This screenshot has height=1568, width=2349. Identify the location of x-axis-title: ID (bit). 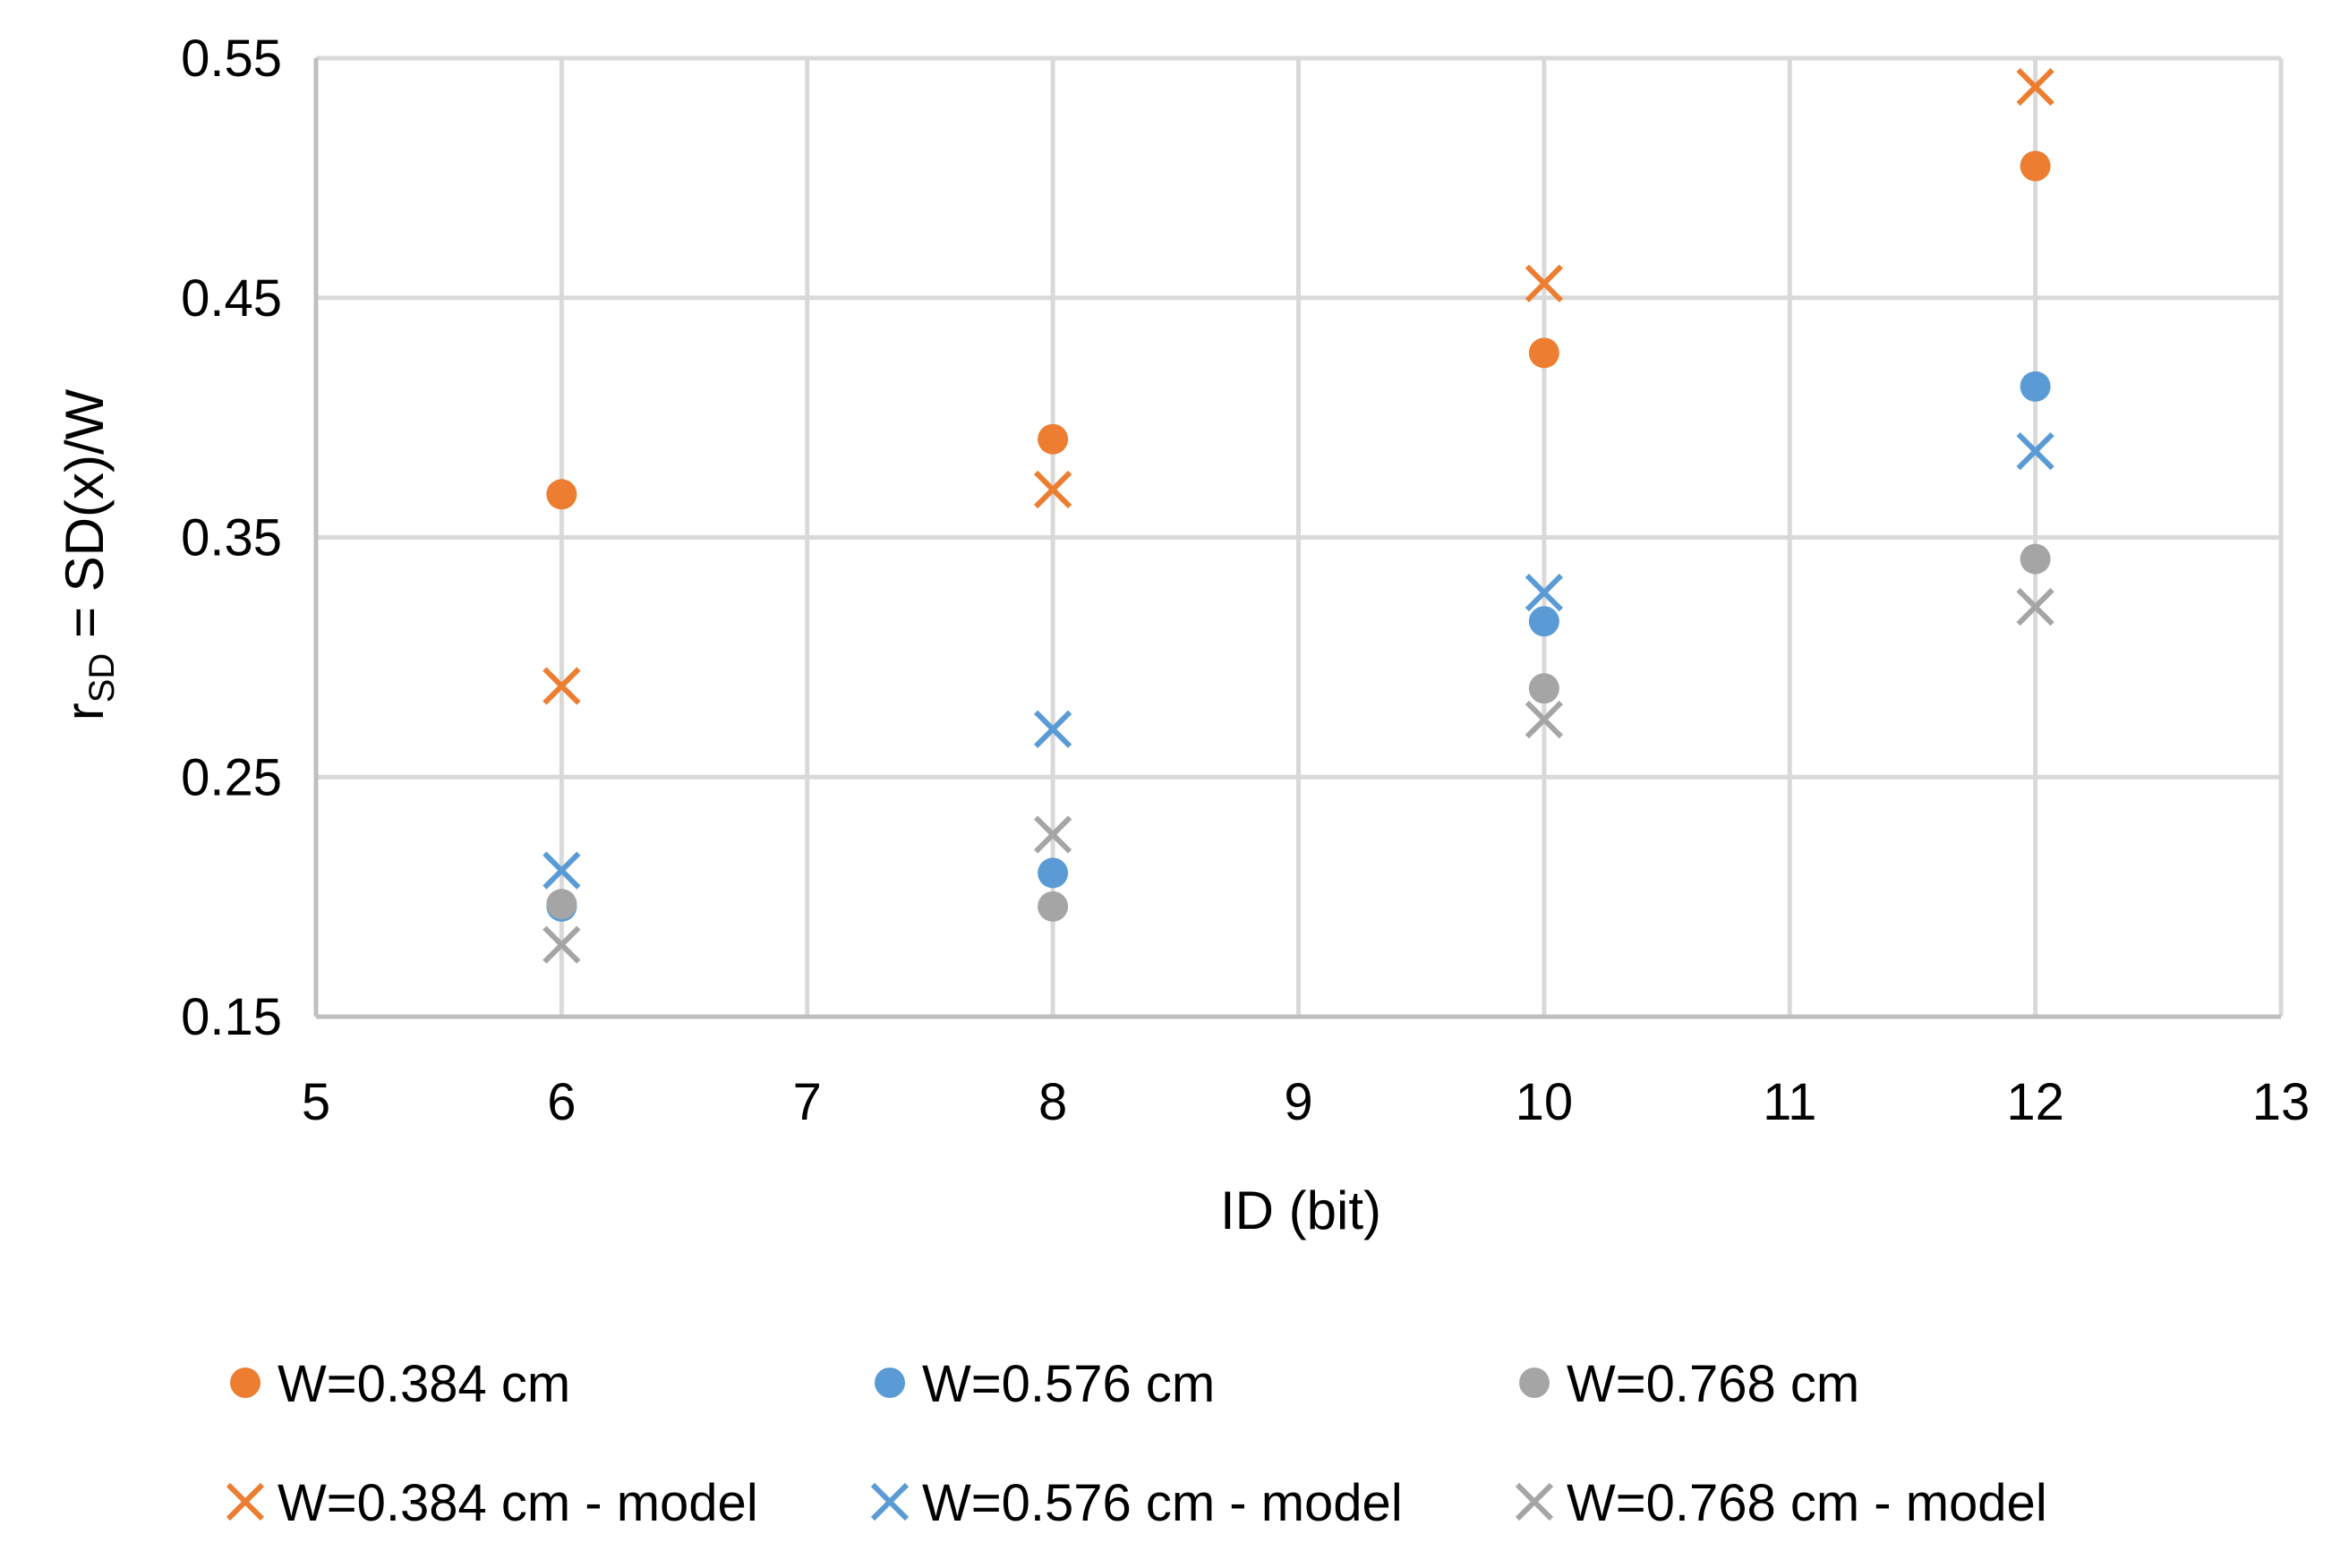
(1300, 1210).